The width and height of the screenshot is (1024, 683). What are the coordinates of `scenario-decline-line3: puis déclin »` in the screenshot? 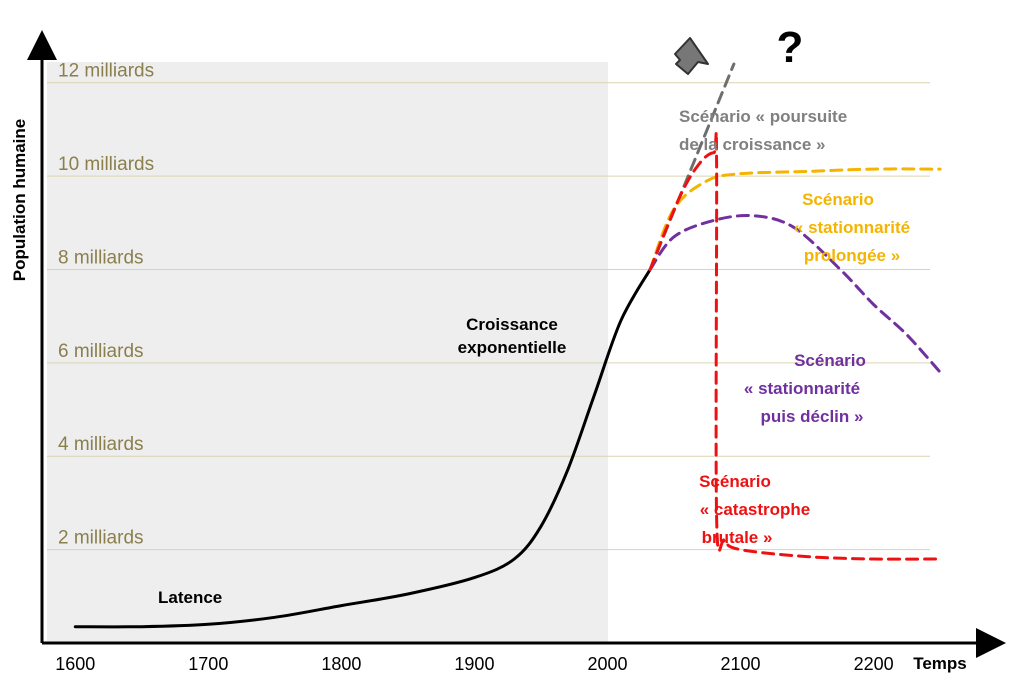 It's located at (812, 416).